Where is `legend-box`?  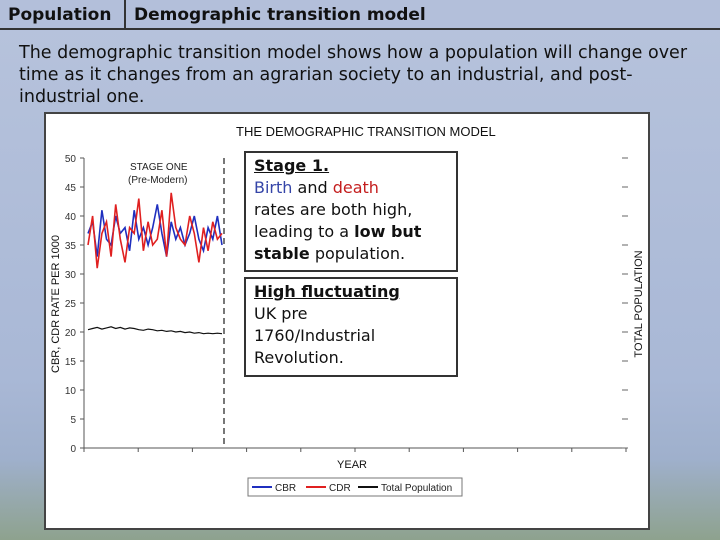
legend-box is located at coordinates (355, 487).